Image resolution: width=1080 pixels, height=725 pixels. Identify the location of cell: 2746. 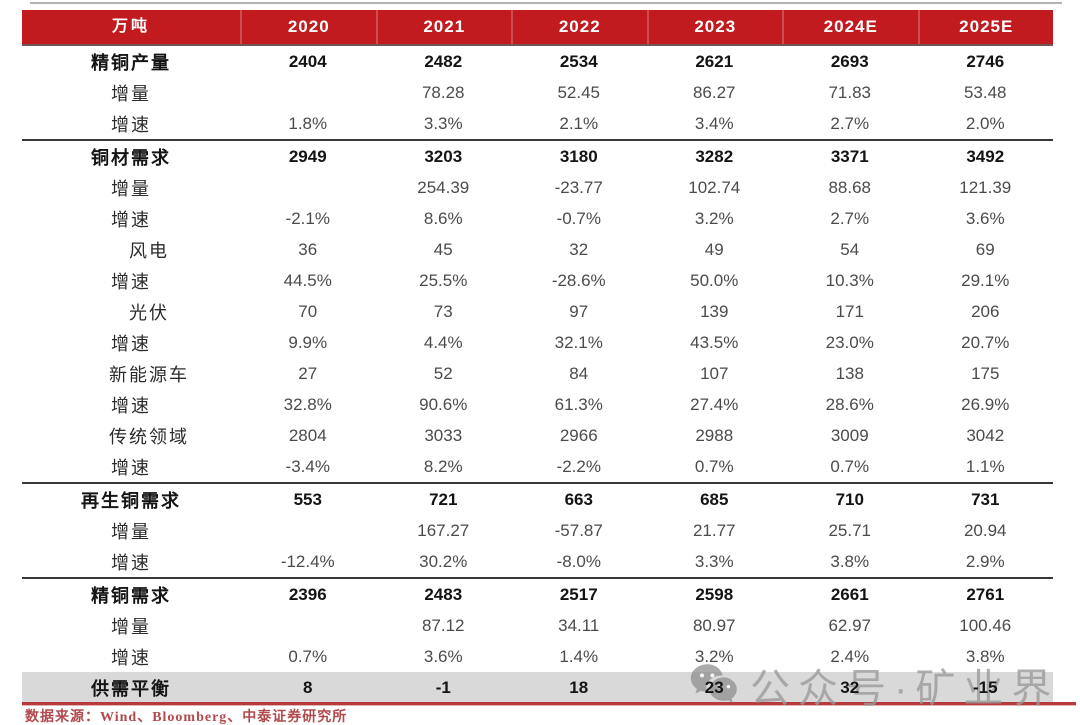
(985, 61).